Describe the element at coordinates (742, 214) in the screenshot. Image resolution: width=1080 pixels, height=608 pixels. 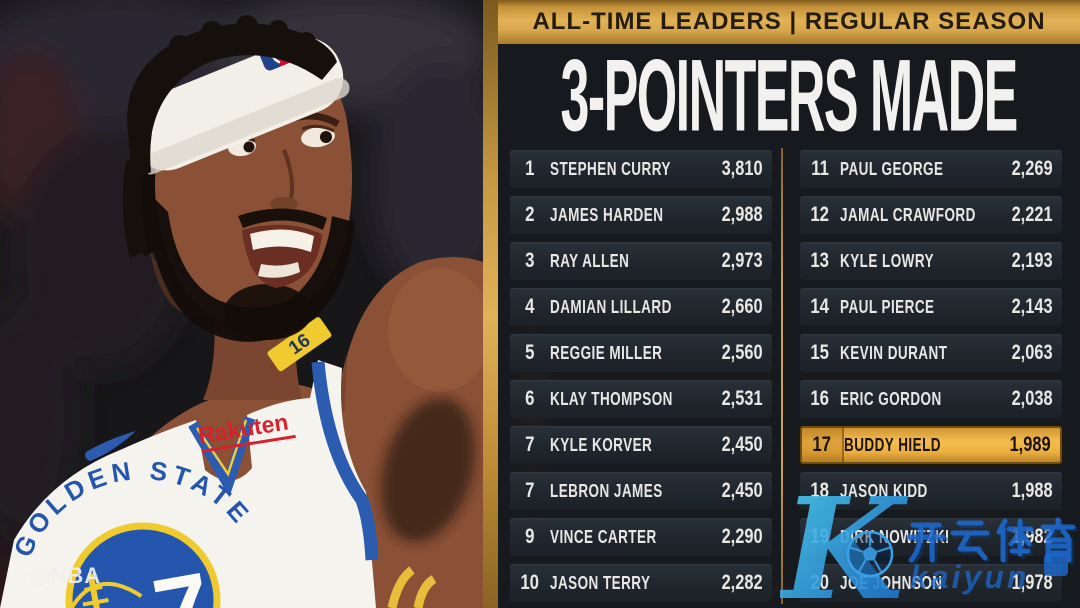
I see `made-count: 2,988` at that location.